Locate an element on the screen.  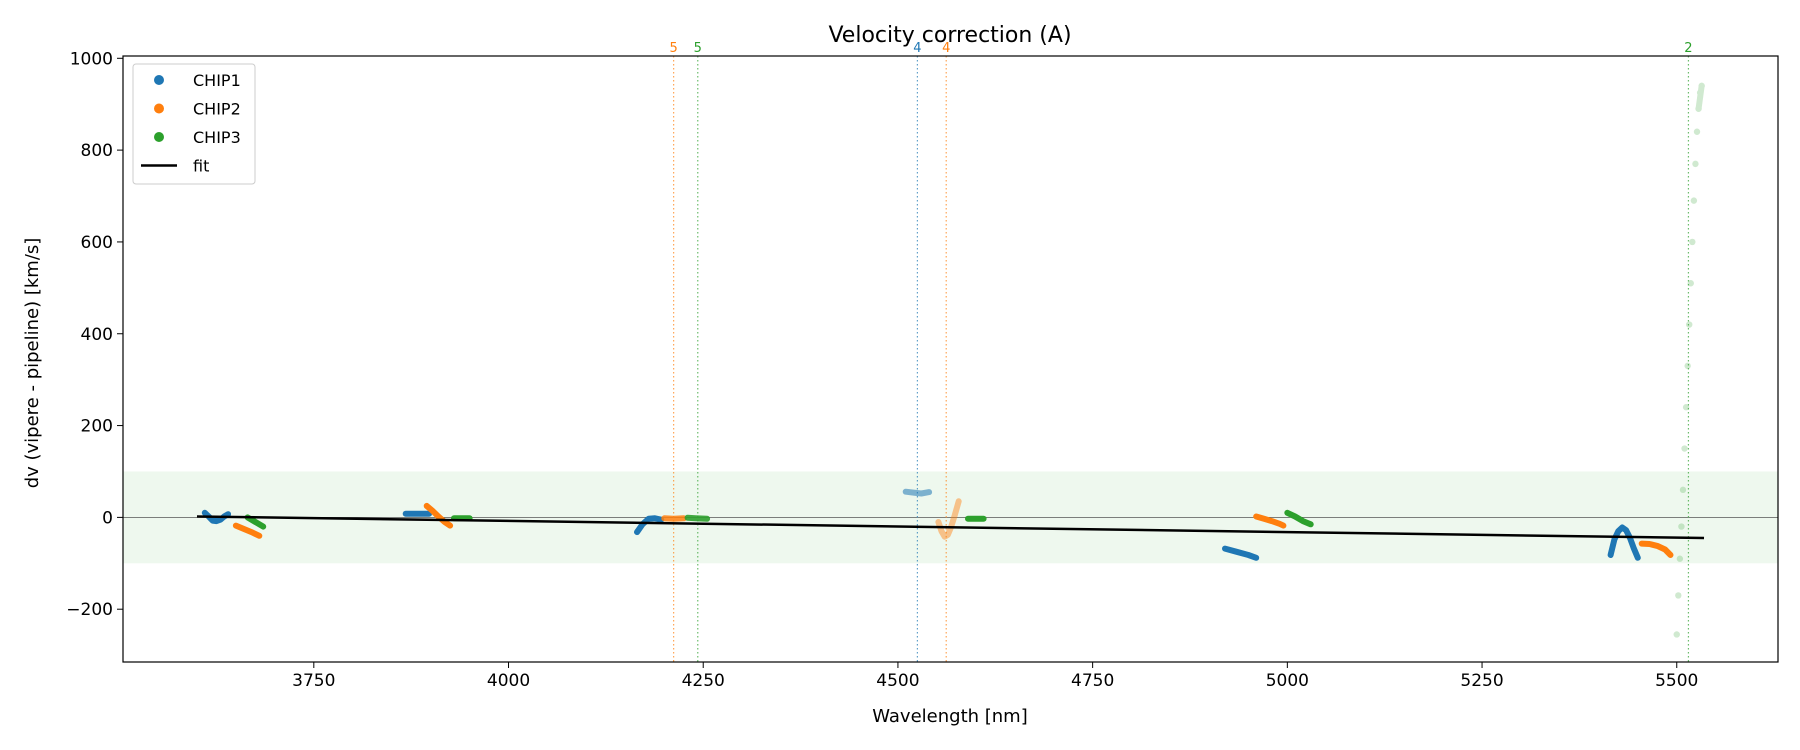
legend-label-chip2: CHIP2 is located at coordinates (217, 109).